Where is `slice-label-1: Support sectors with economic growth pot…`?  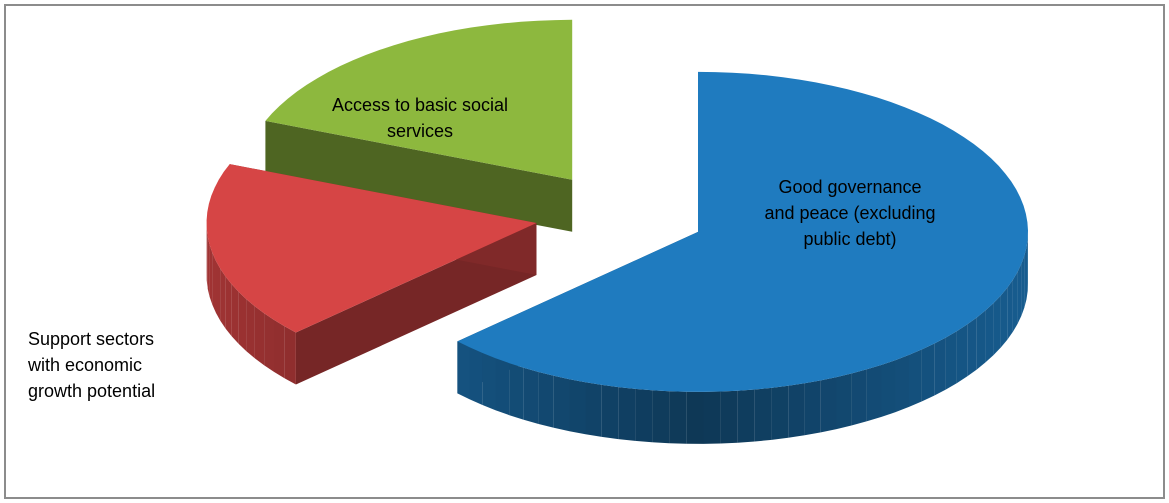
slice-label-1: Support sectors with economic growth pot… is located at coordinates (92, 365).